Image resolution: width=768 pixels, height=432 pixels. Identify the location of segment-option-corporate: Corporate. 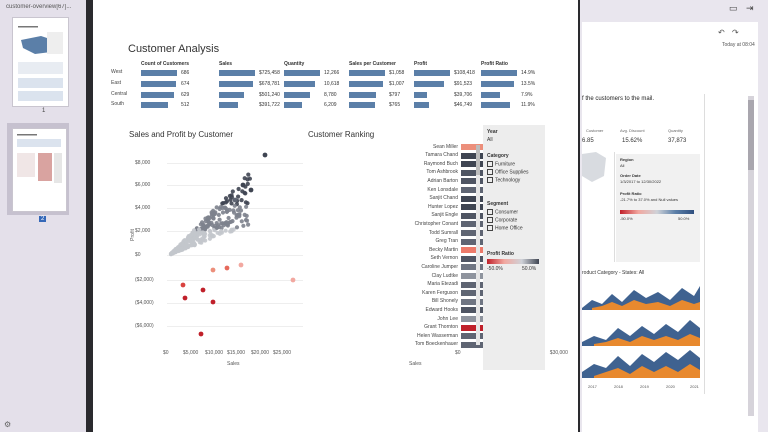
(502, 220).